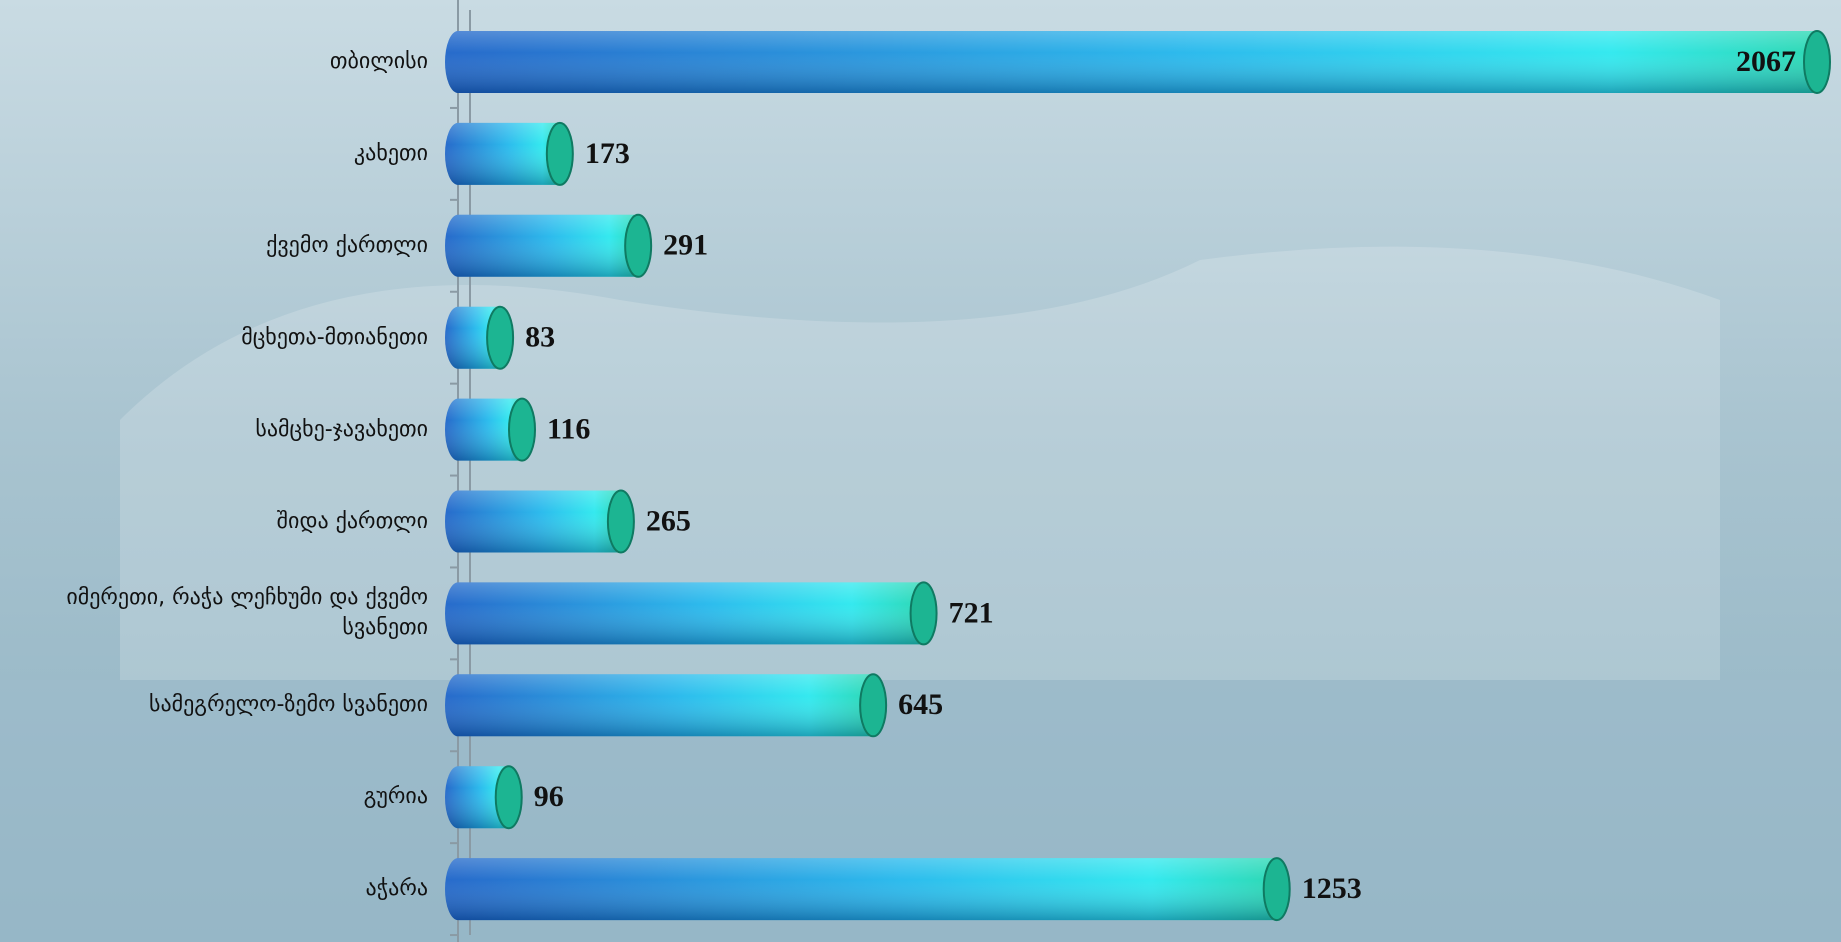 Image resolution: width=1841 pixels, height=942 pixels. I want to click on value-label: 645, so click(920, 704).